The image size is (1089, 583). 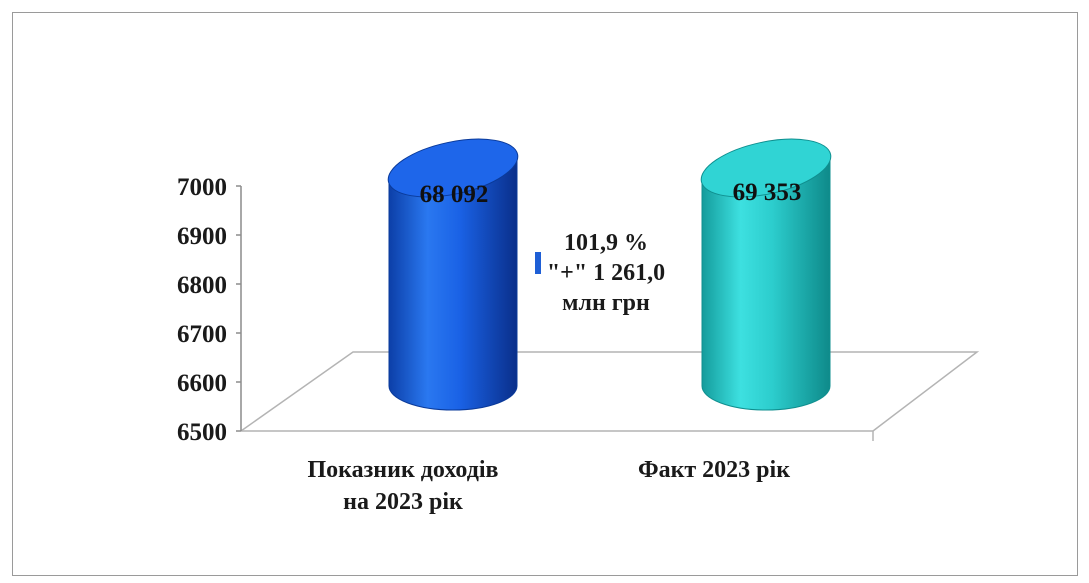 What do you see at coordinates (403, 470) in the screenshot?
I see `x-category-label: Показник доходів` at bounding box center [403, 470].